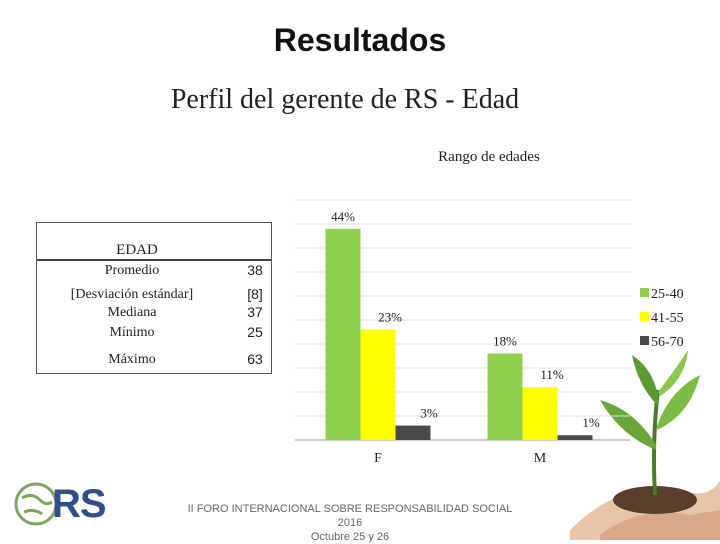 This screenshot has height=544, width=720. What do you see at coordinates (540, 458) in the screenshot?
I see `category-label: M` at bounding box center [540, 458].